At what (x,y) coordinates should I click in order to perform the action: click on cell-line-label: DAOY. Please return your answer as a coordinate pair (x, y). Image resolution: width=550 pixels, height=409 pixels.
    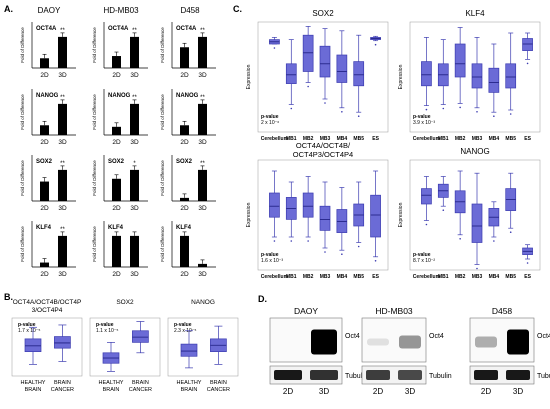
    Looking at the image, I should click on (306, 311).